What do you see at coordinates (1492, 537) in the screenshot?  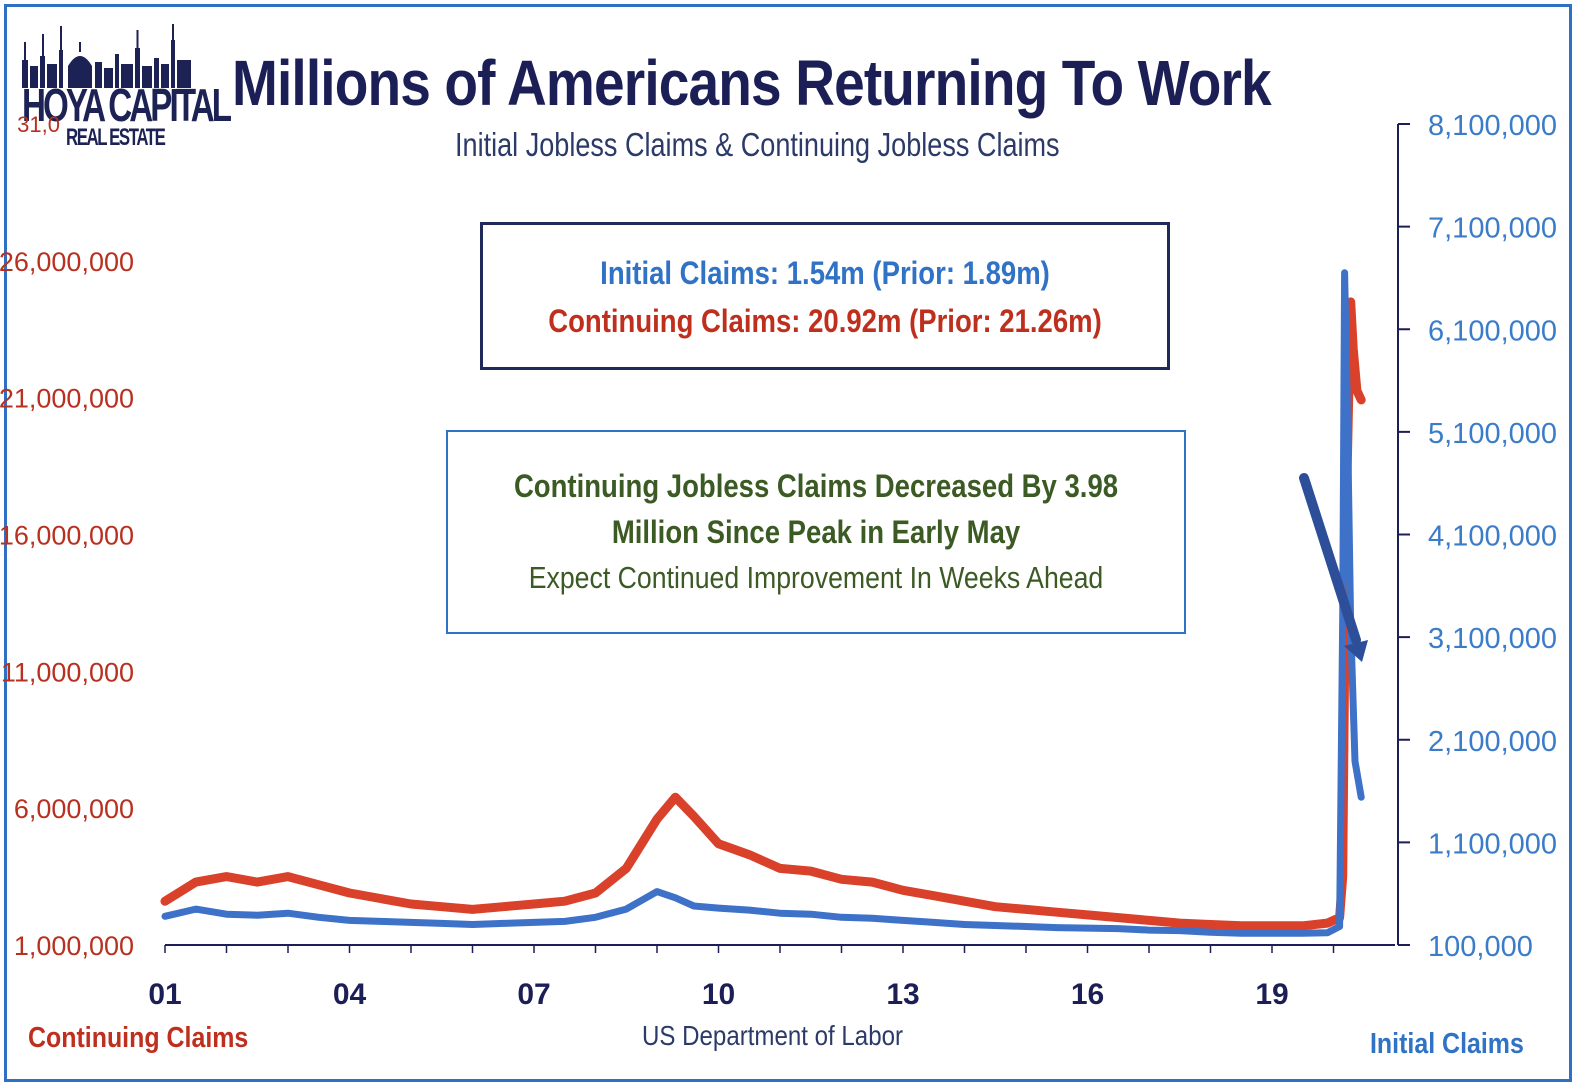 I see `right-tick-label: 4,100,000` at bounding box center [1492, 537].